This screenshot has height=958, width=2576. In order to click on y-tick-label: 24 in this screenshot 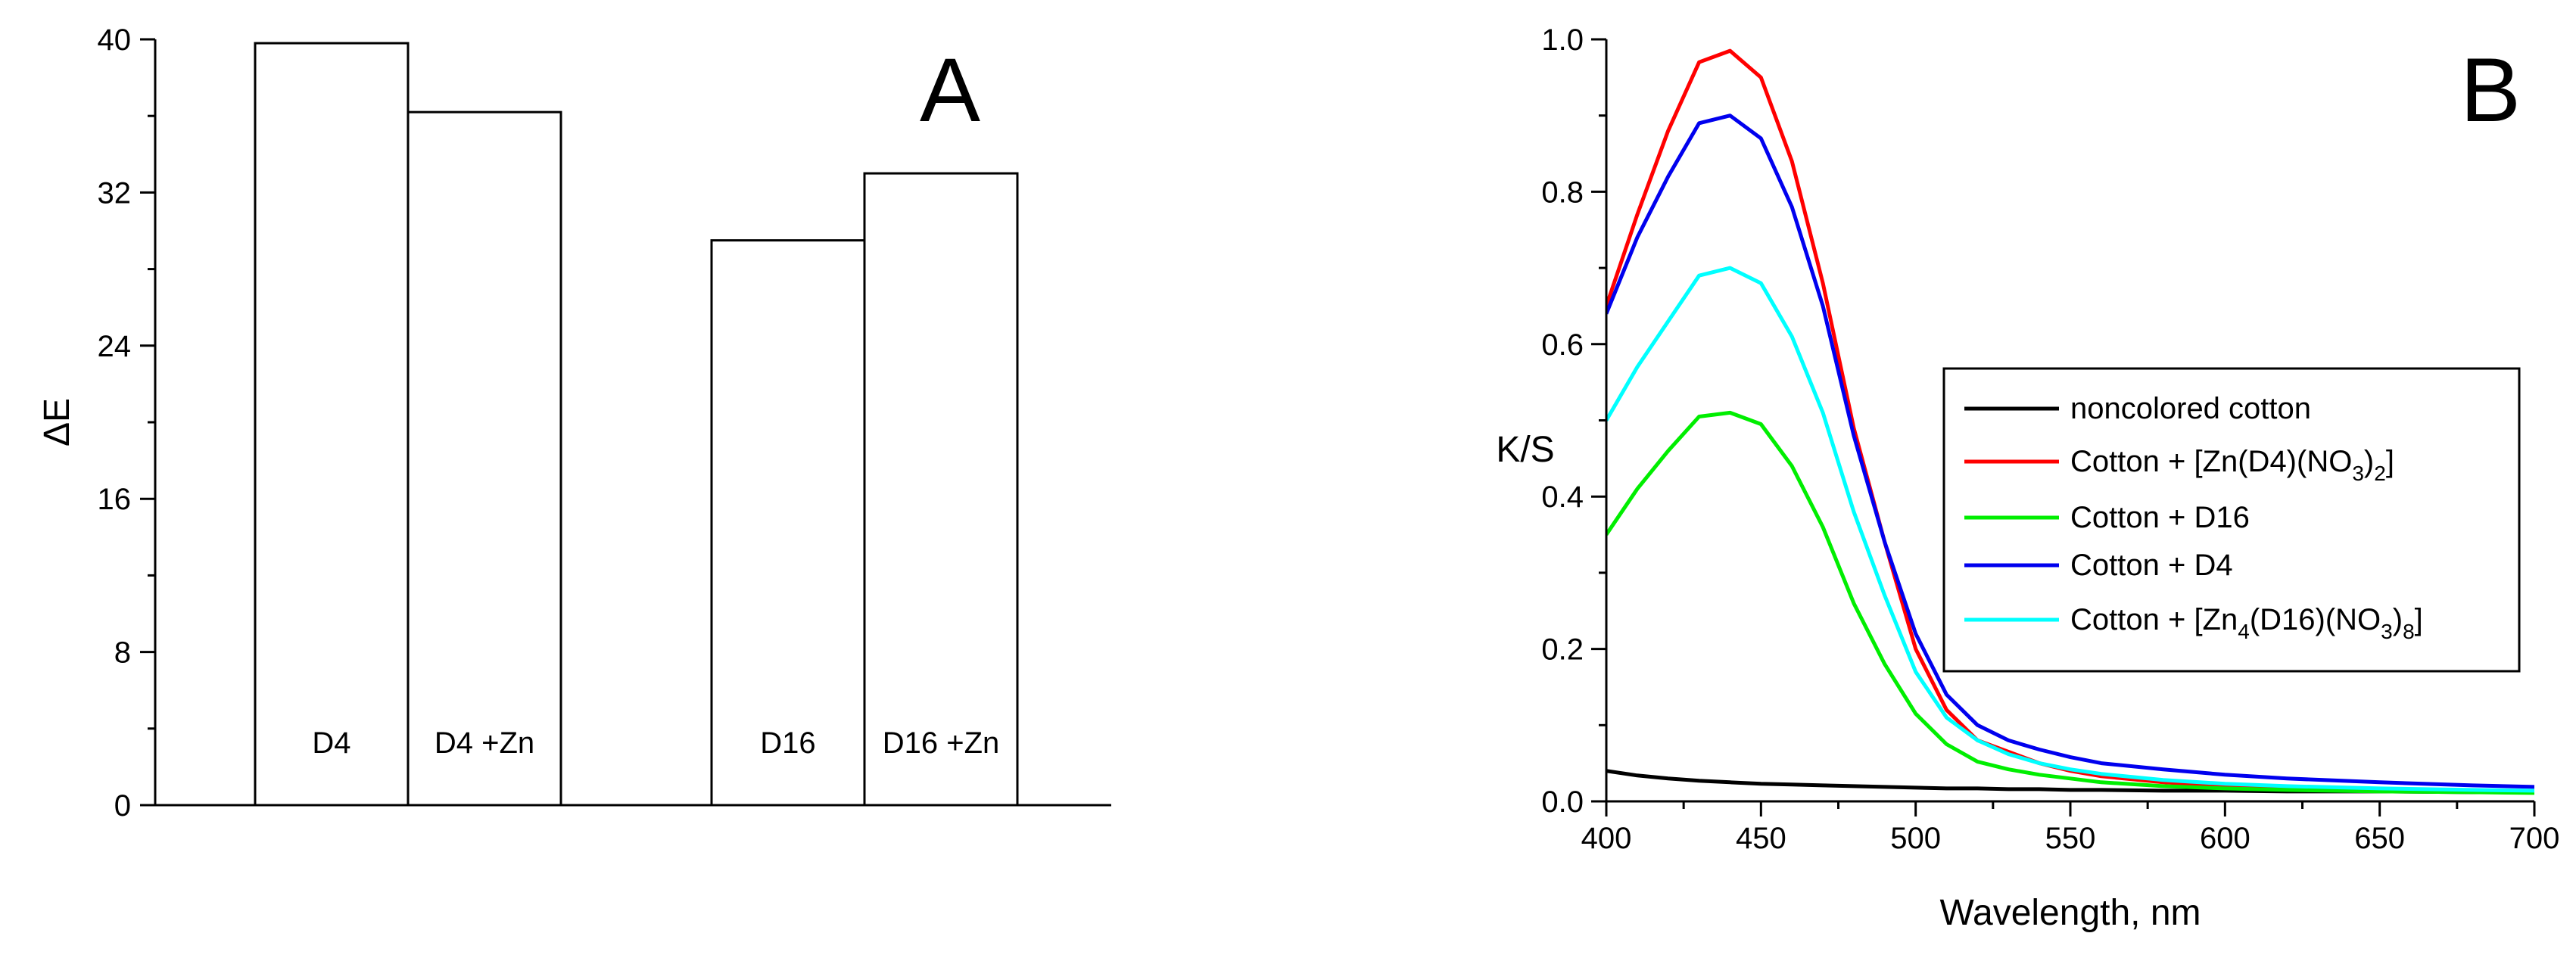, I will do `click(115, 347)`.